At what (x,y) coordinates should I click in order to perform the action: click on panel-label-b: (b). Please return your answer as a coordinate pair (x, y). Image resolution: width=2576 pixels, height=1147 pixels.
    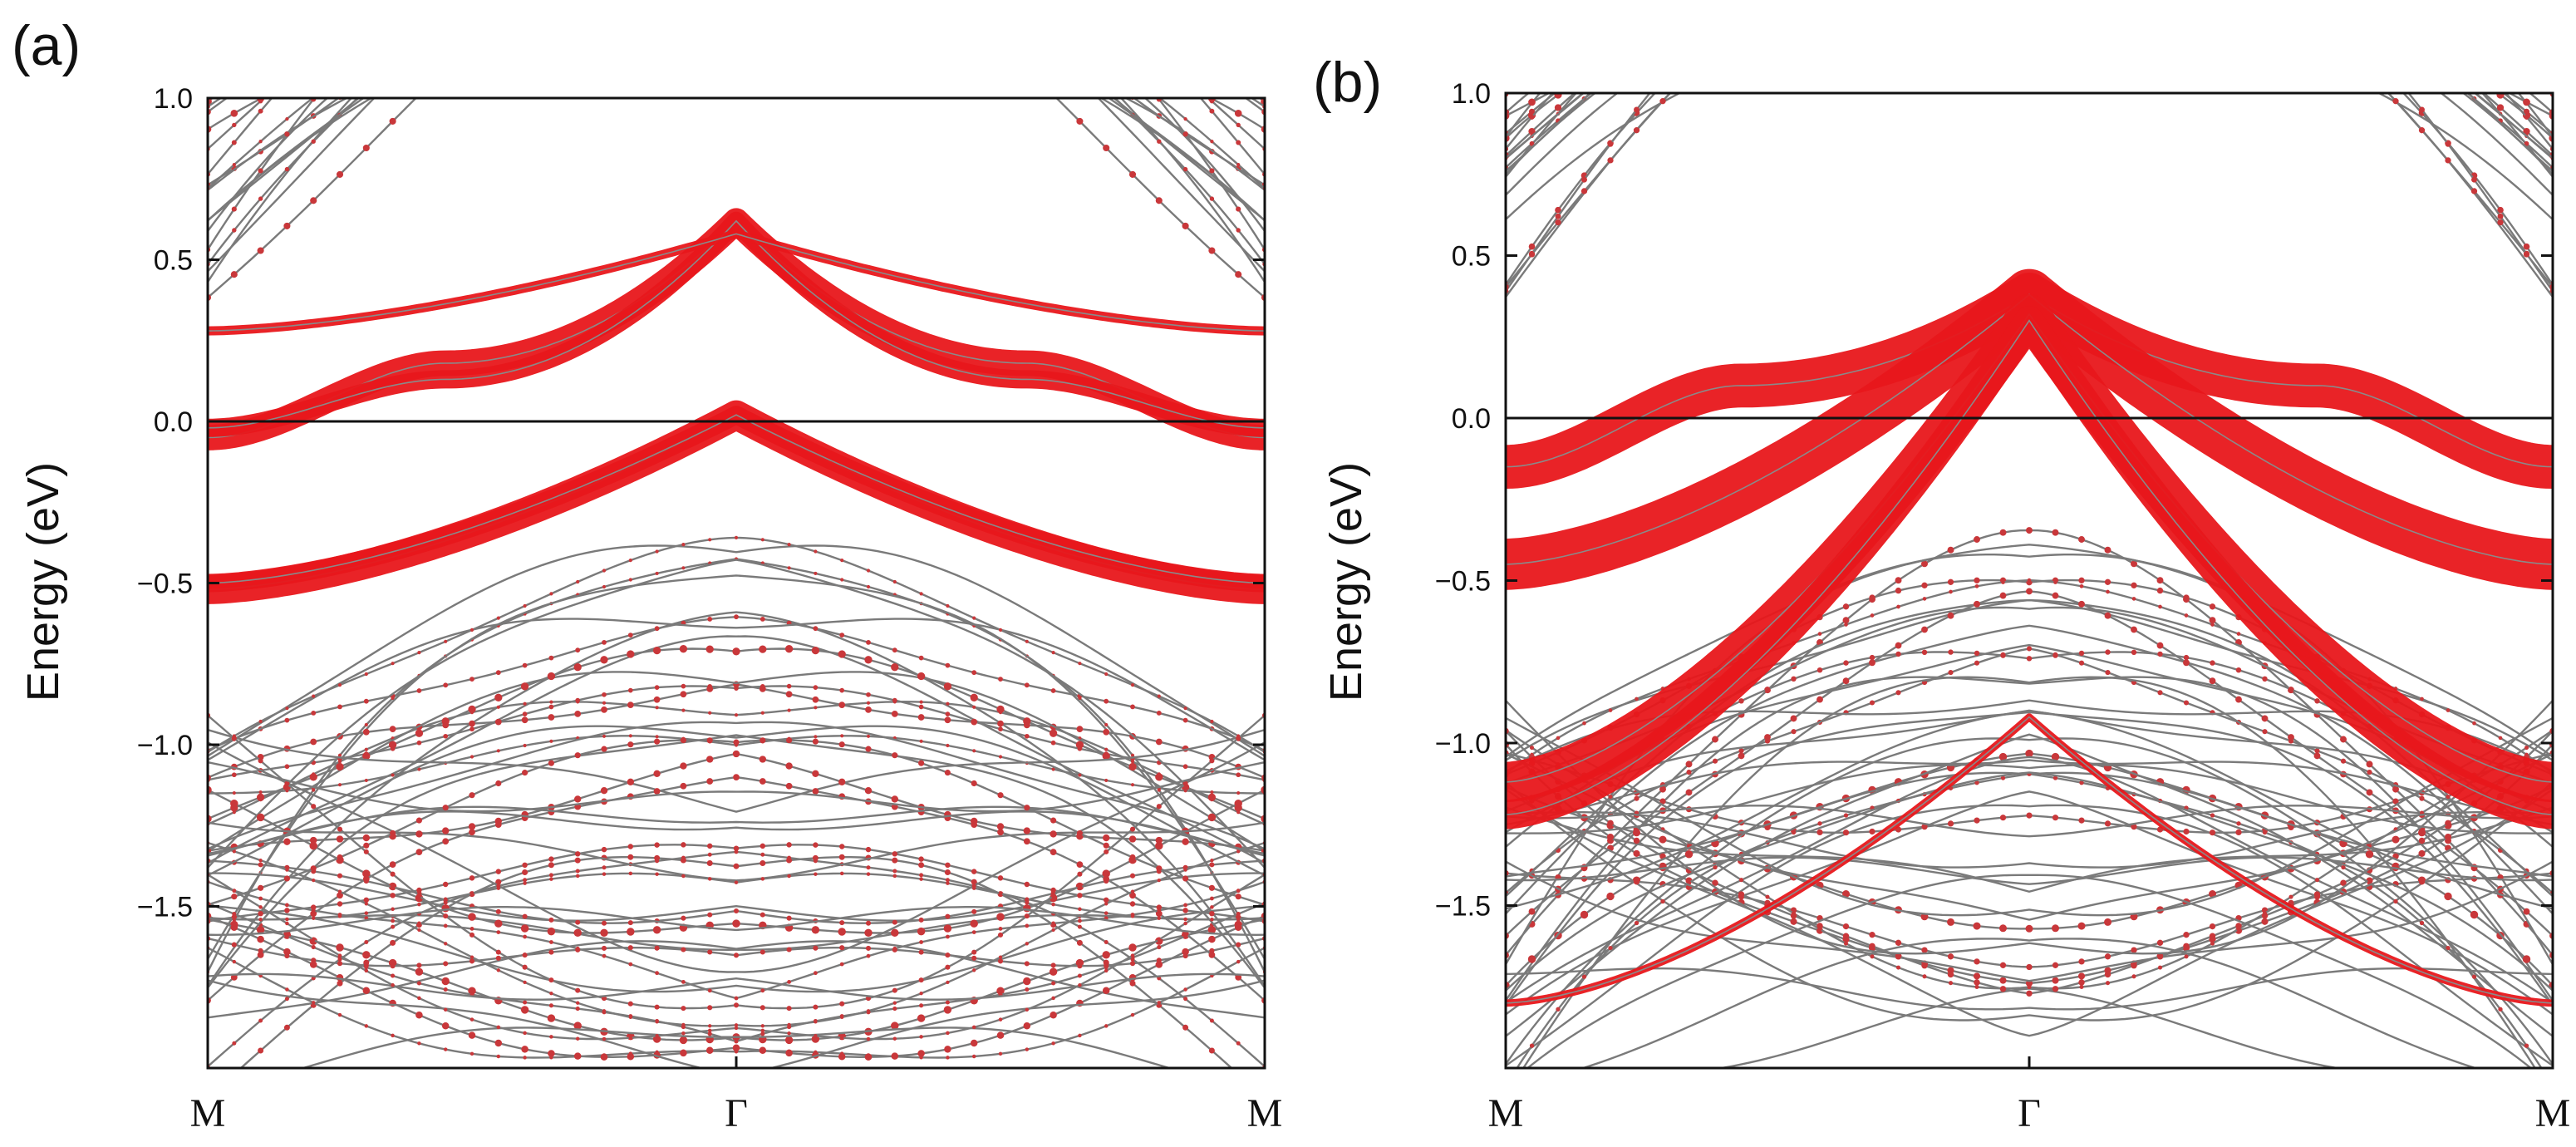
    Looking at the image, I should click on (1348, 83).